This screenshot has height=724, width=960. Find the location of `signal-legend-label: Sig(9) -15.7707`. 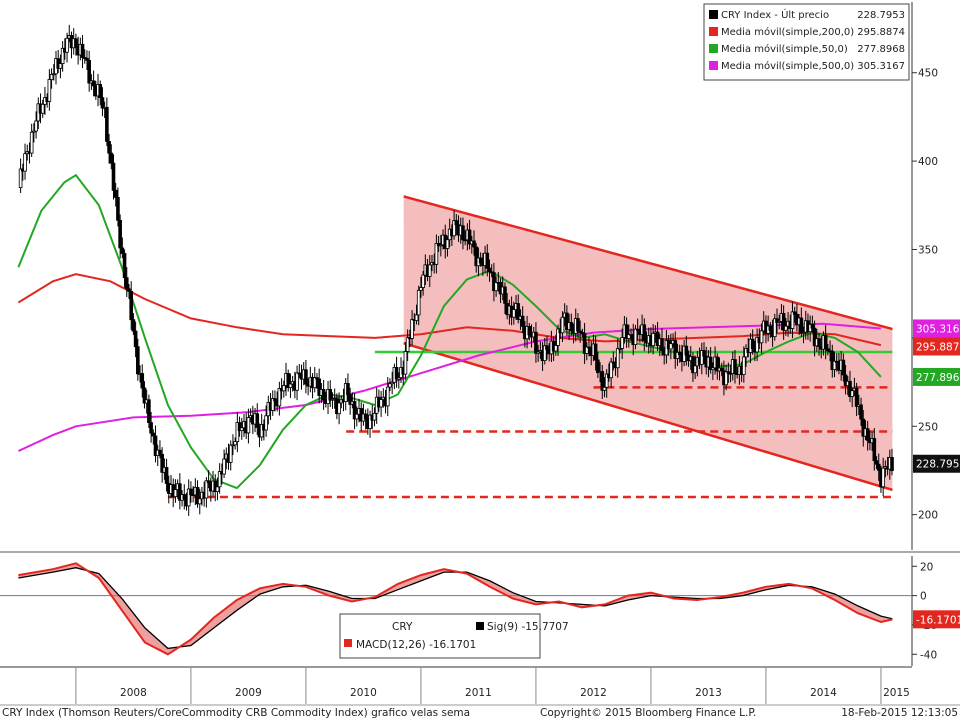

signal-legend-label: Sig(9) -15.7707 is located at coordinates (528, 627).